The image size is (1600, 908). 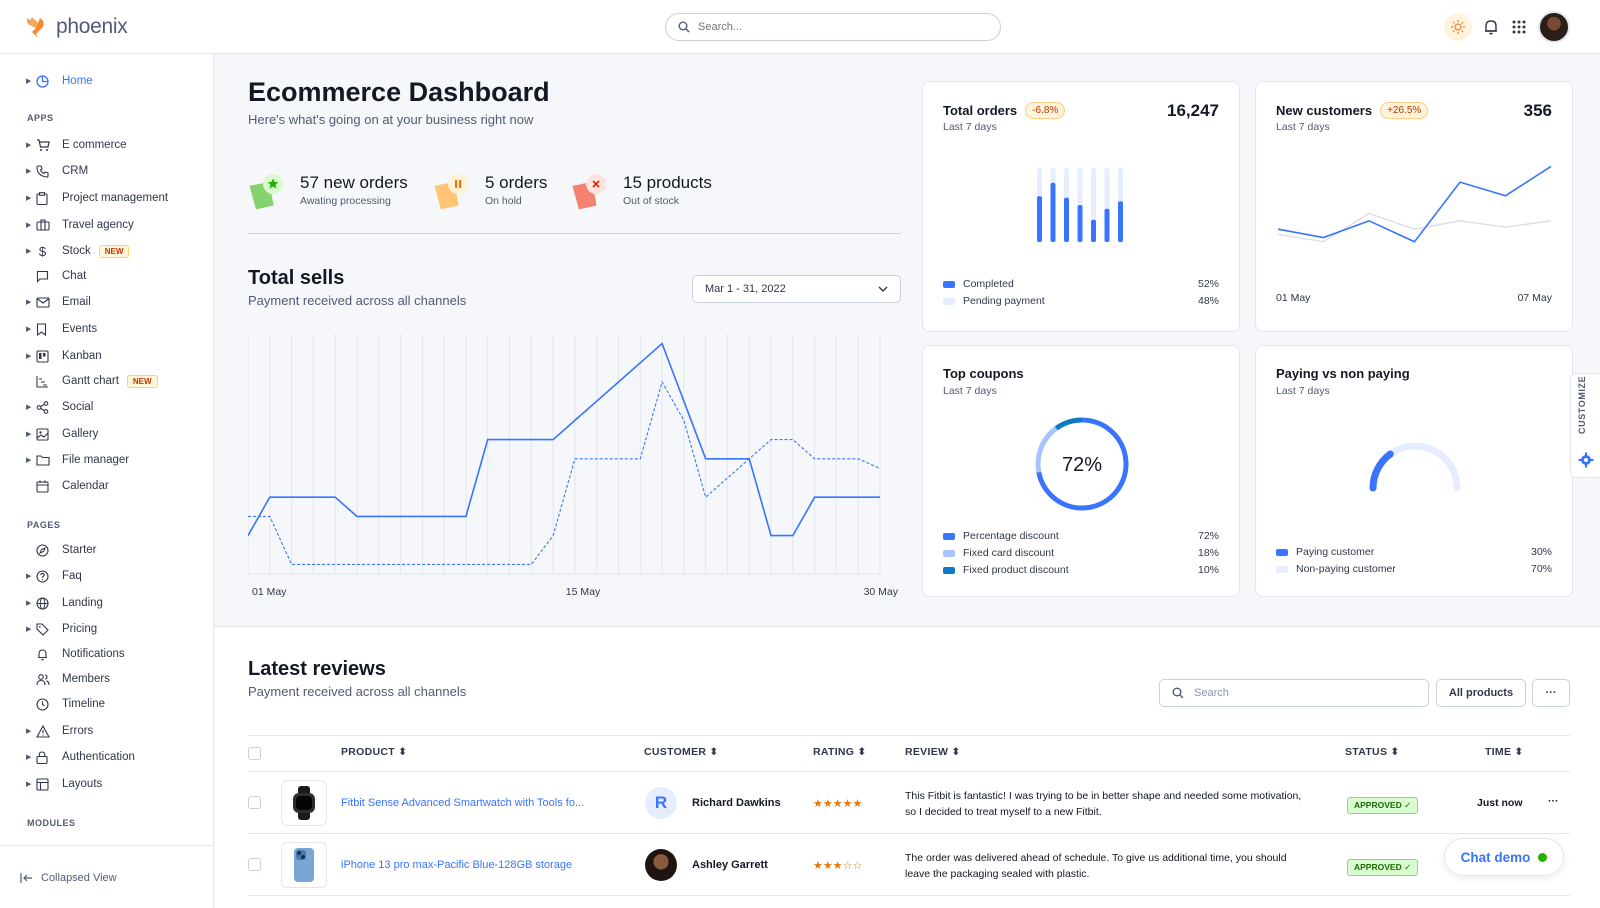 What do you see at coordinates (1553, 801) in the screenshot?
I see `row-more-button: ···` at bounding box center [1553, 801].